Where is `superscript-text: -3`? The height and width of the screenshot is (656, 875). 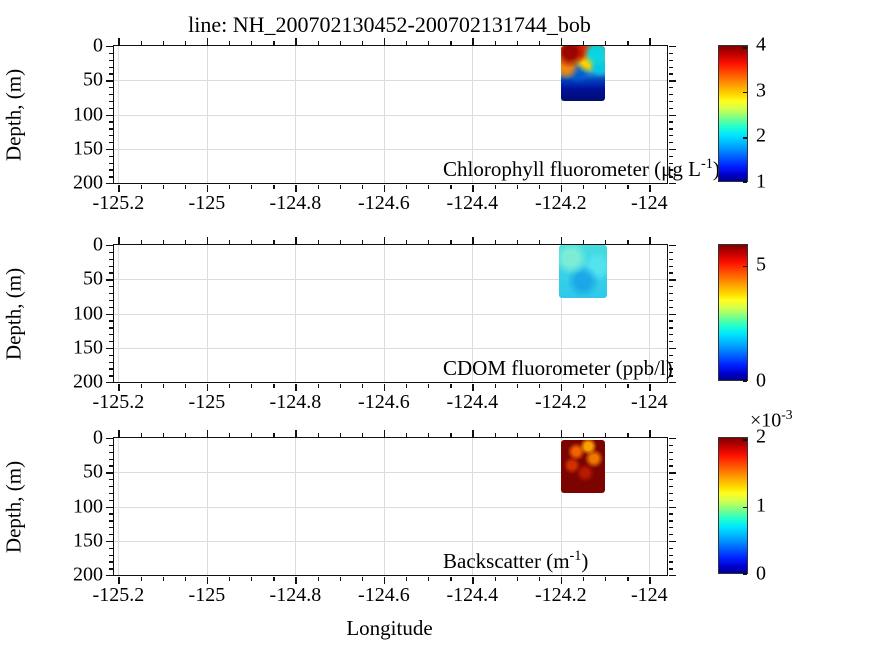
superscript-text: -3 is located at coordinates (787, 414).